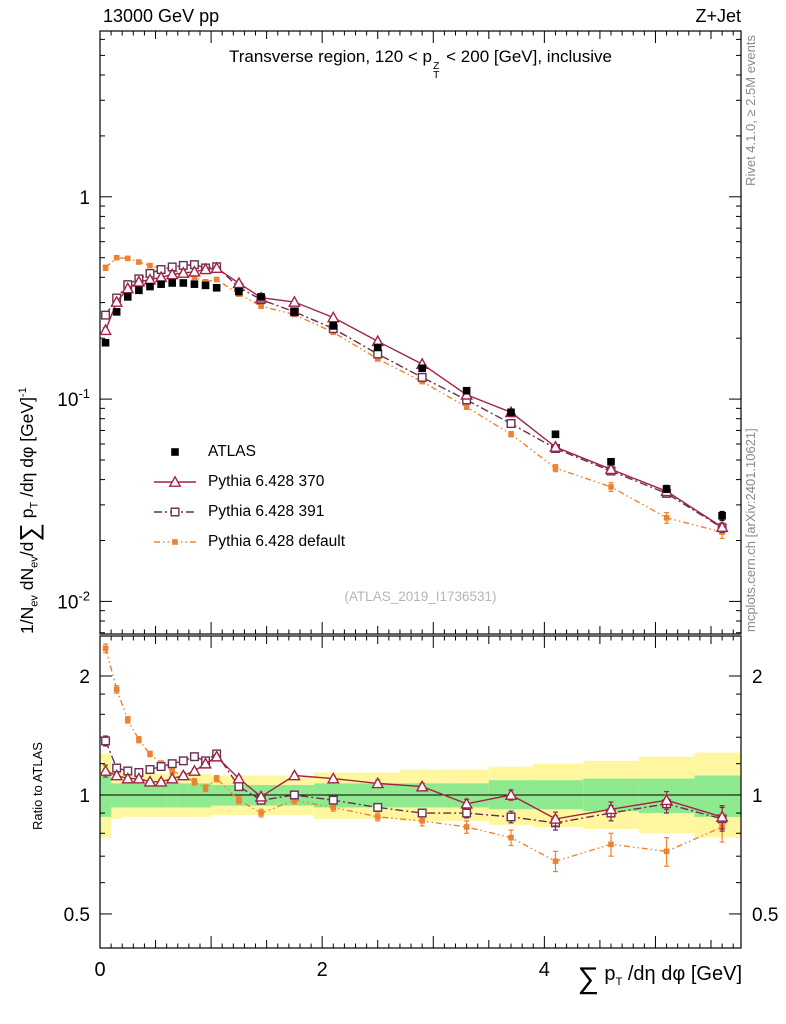 This screenshot has height=1024, width=786. Describe the element at coordinates (27, 581) in the screenshot. I see `ylab-seg: dN` at that location.